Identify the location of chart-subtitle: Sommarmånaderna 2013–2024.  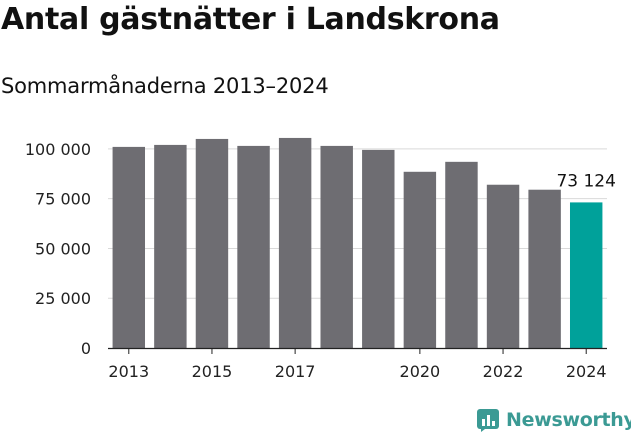
(165, 86).